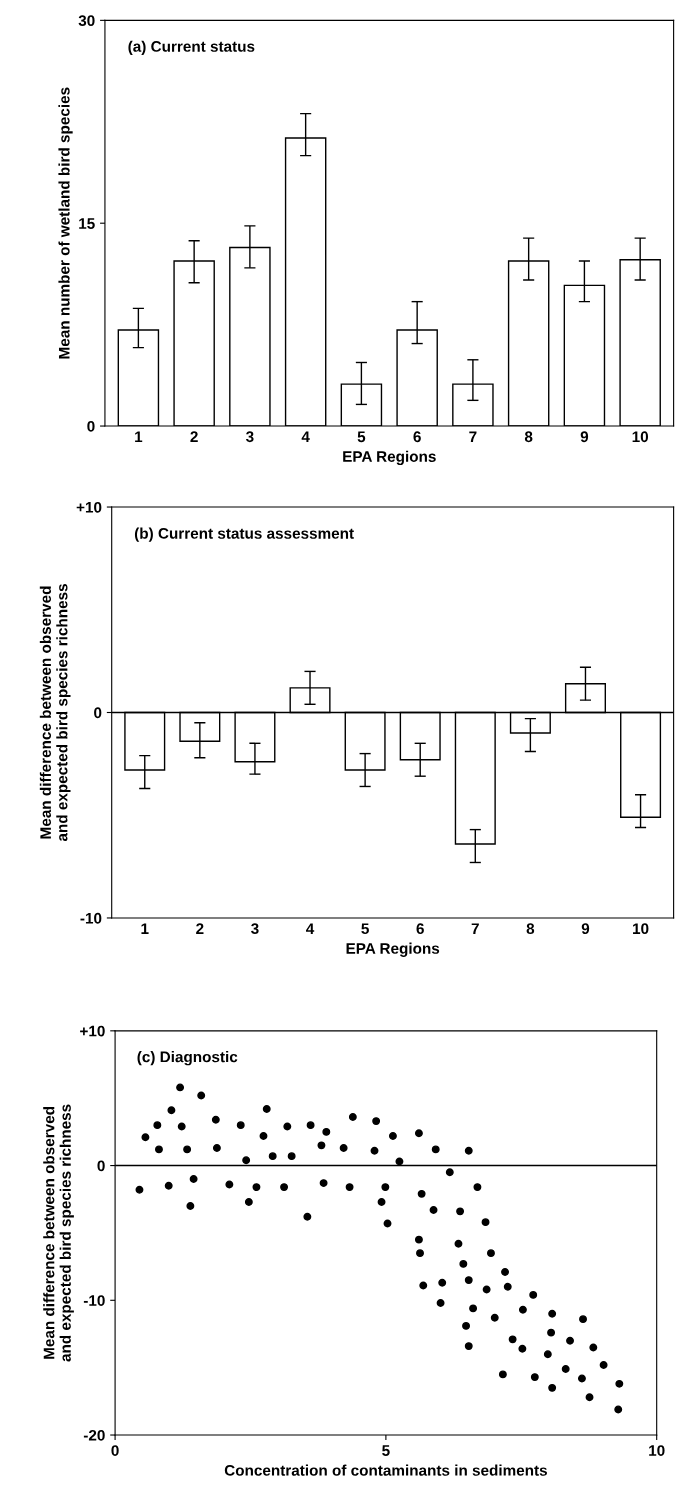 This screenshot has width=677, height=1497. Describe the element at coordinates (87, 223) in the screenshot. I see `y-tick-label: 15` at that location.